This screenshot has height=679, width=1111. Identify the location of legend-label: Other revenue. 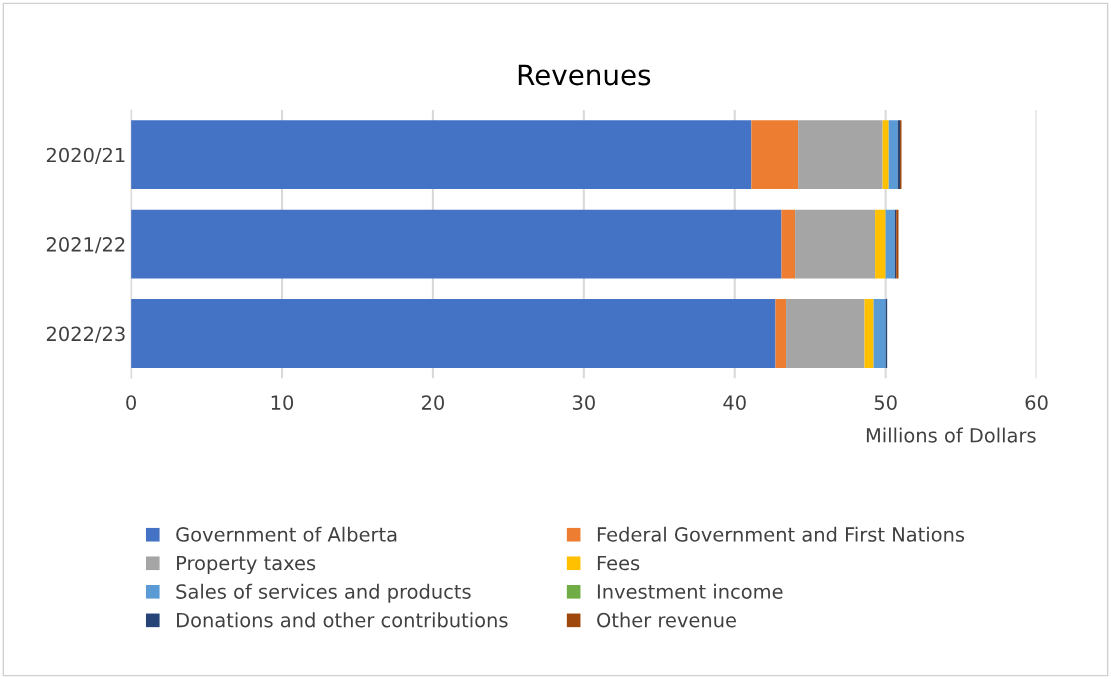
(666, 620).